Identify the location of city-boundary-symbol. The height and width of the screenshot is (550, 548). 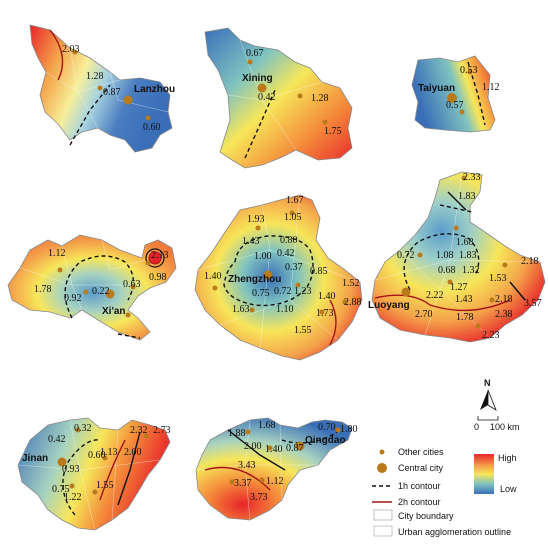
(383, 515).